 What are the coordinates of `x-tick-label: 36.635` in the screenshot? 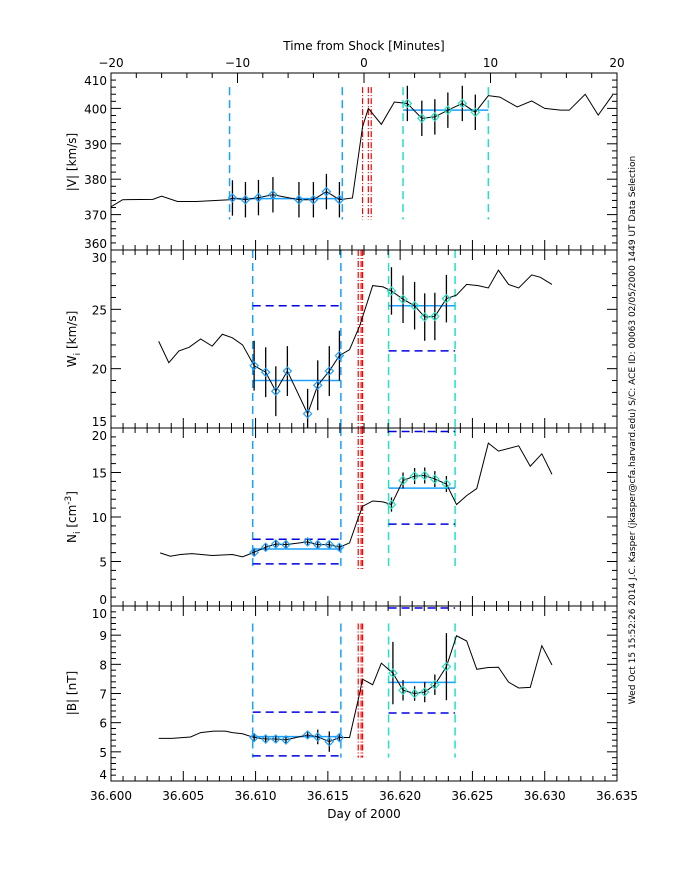 It's located at (617, 796).